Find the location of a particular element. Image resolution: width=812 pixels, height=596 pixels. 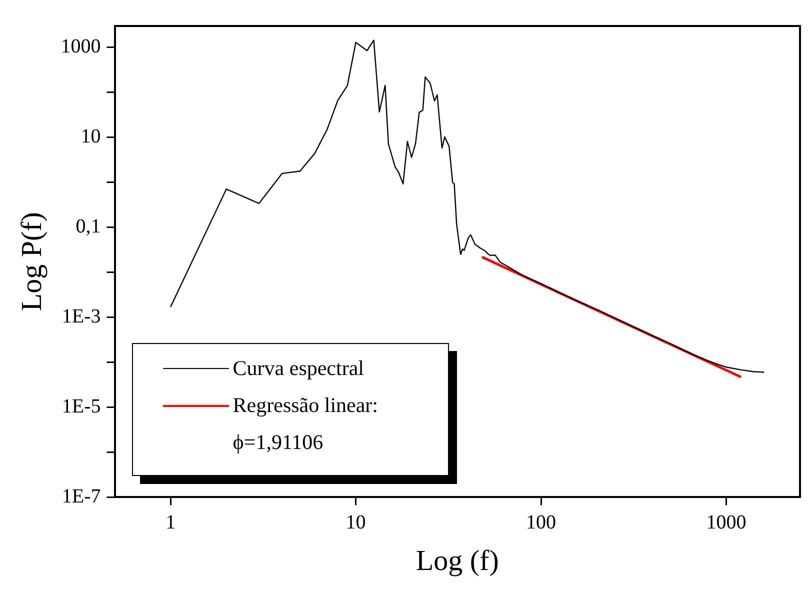

legend-label: Curva espectral is located at coordinates (298, 369).